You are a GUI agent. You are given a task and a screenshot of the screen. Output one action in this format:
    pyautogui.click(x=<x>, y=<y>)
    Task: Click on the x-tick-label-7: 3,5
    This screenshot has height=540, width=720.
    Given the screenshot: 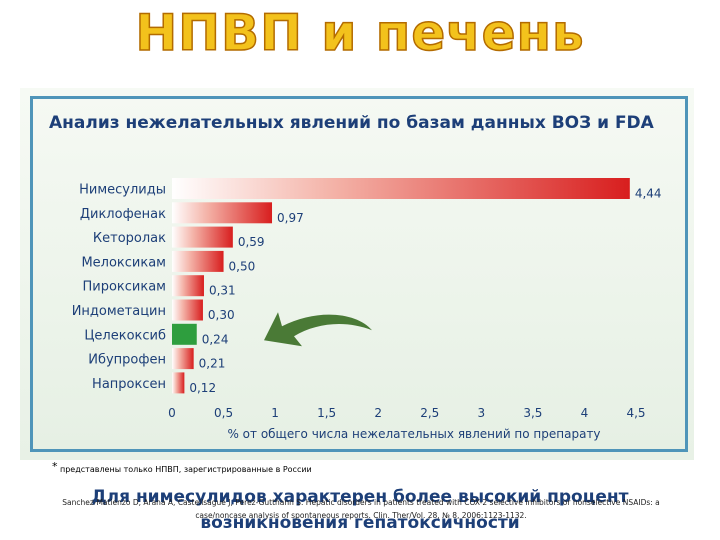 What is the action you would take?
    pyautogui.click(x=532, y=413)
    